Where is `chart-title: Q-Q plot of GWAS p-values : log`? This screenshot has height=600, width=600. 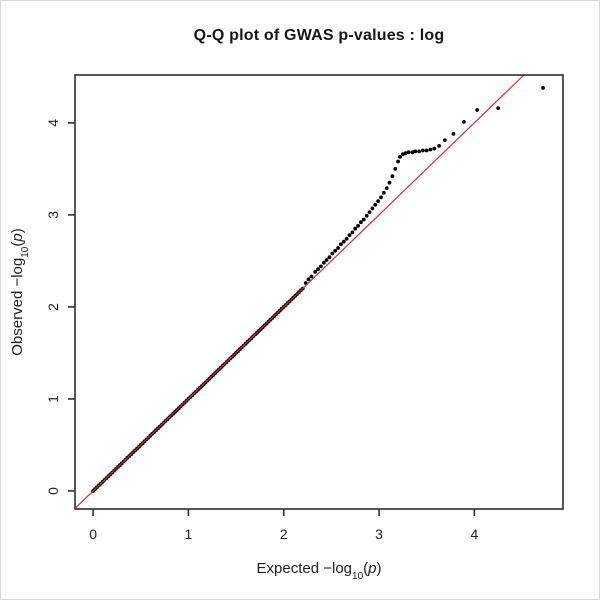 chart-title: Q-Q plot of GWAS p-values : log is located at coordinates (319, 35).